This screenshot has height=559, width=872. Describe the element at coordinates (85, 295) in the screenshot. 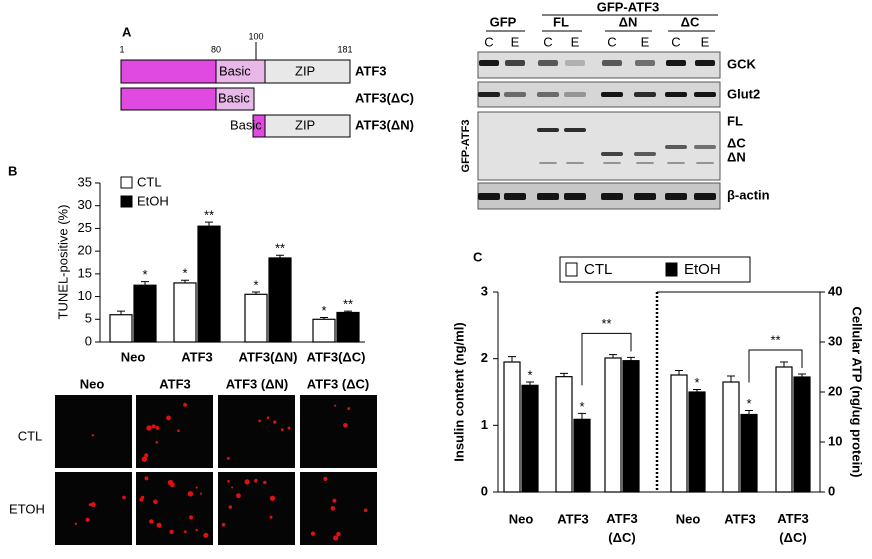

I see `y-tick-label: 10` at that location.